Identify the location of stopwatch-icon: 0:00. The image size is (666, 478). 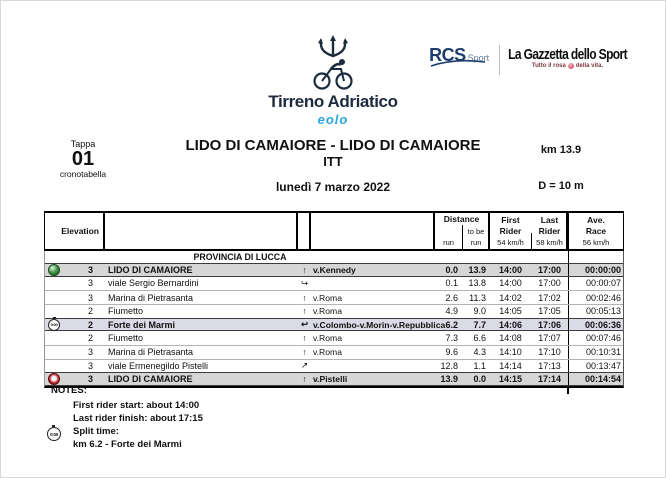
(54, 433).